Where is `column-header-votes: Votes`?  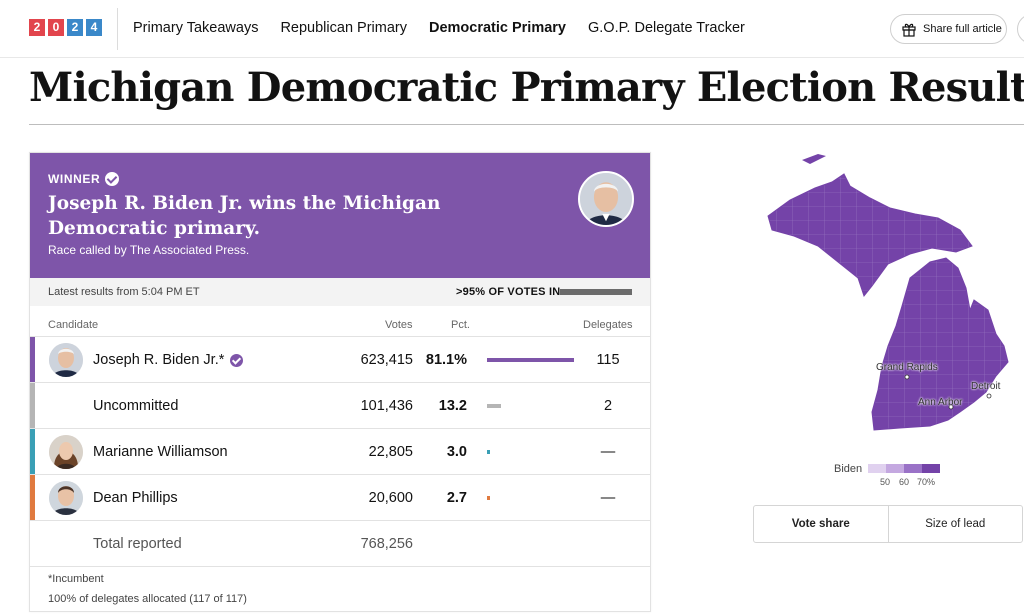 column-header-votes: Votes is located at coordinates (399, 325).